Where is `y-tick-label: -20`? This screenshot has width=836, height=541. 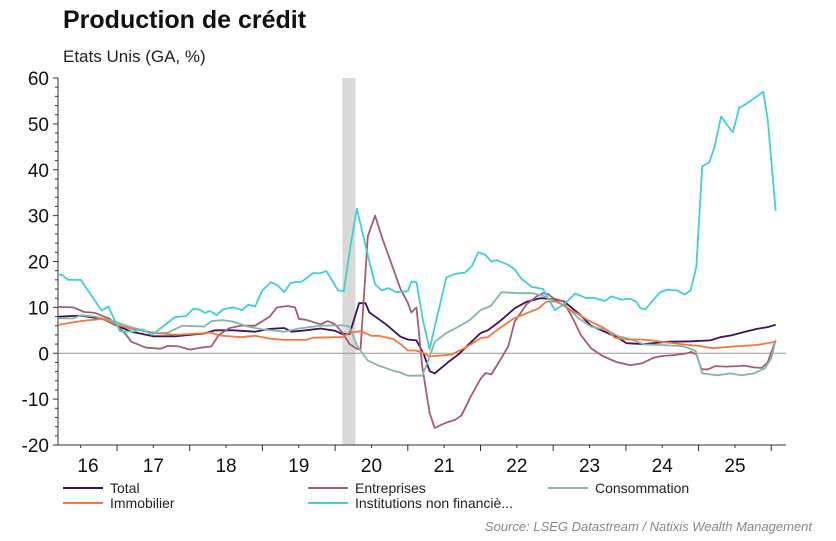
y-tick-label: -20 is located at coordinates (35, 446).